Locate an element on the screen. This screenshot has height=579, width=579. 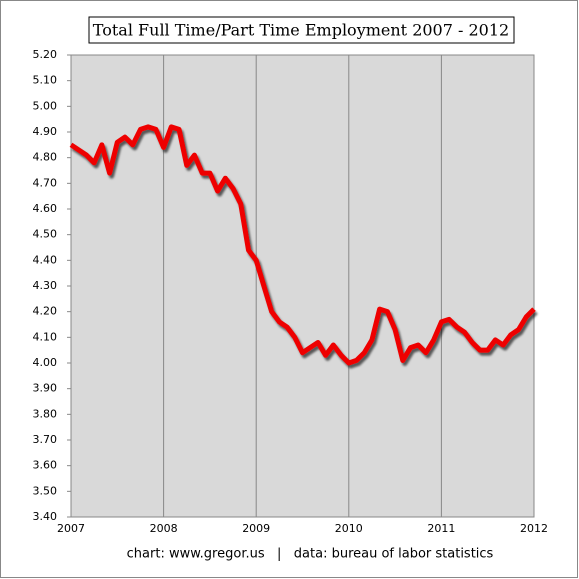
y-tick-label: 3.90 is located at coordinates (45, 388).